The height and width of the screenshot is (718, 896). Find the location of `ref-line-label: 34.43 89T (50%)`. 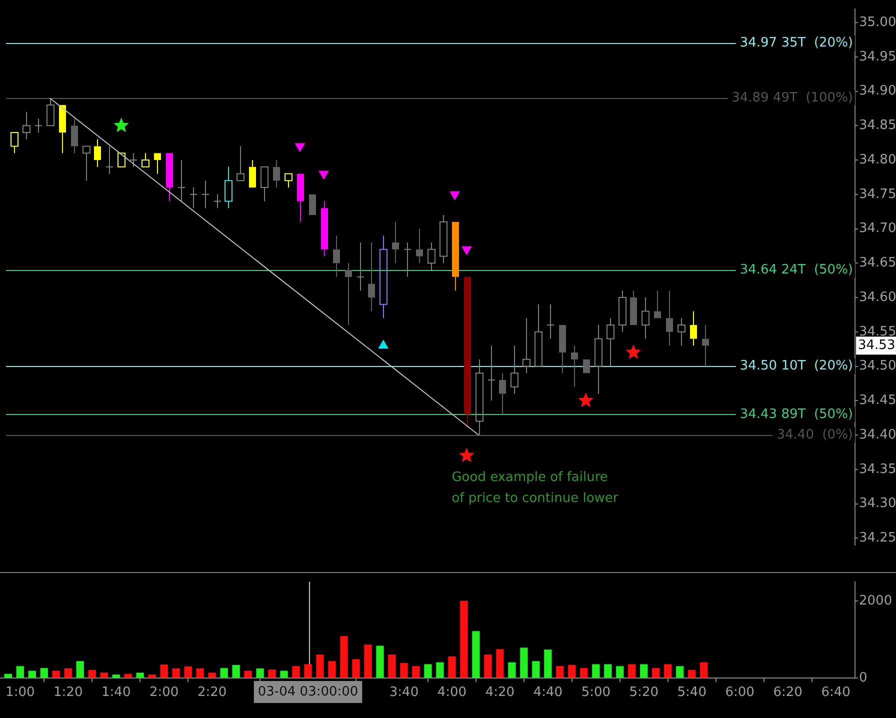

ref-line-label: 34.43 89T (50%) is located at coordinates (796, 414).